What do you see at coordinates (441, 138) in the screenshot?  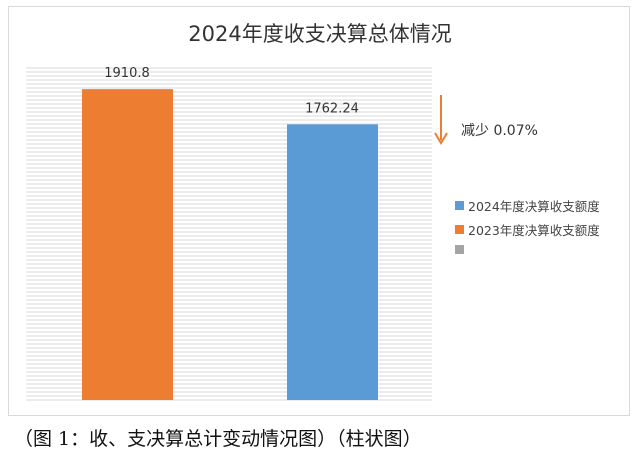 I see `down-arrow-head-icon` at bounding box center [441, 138].